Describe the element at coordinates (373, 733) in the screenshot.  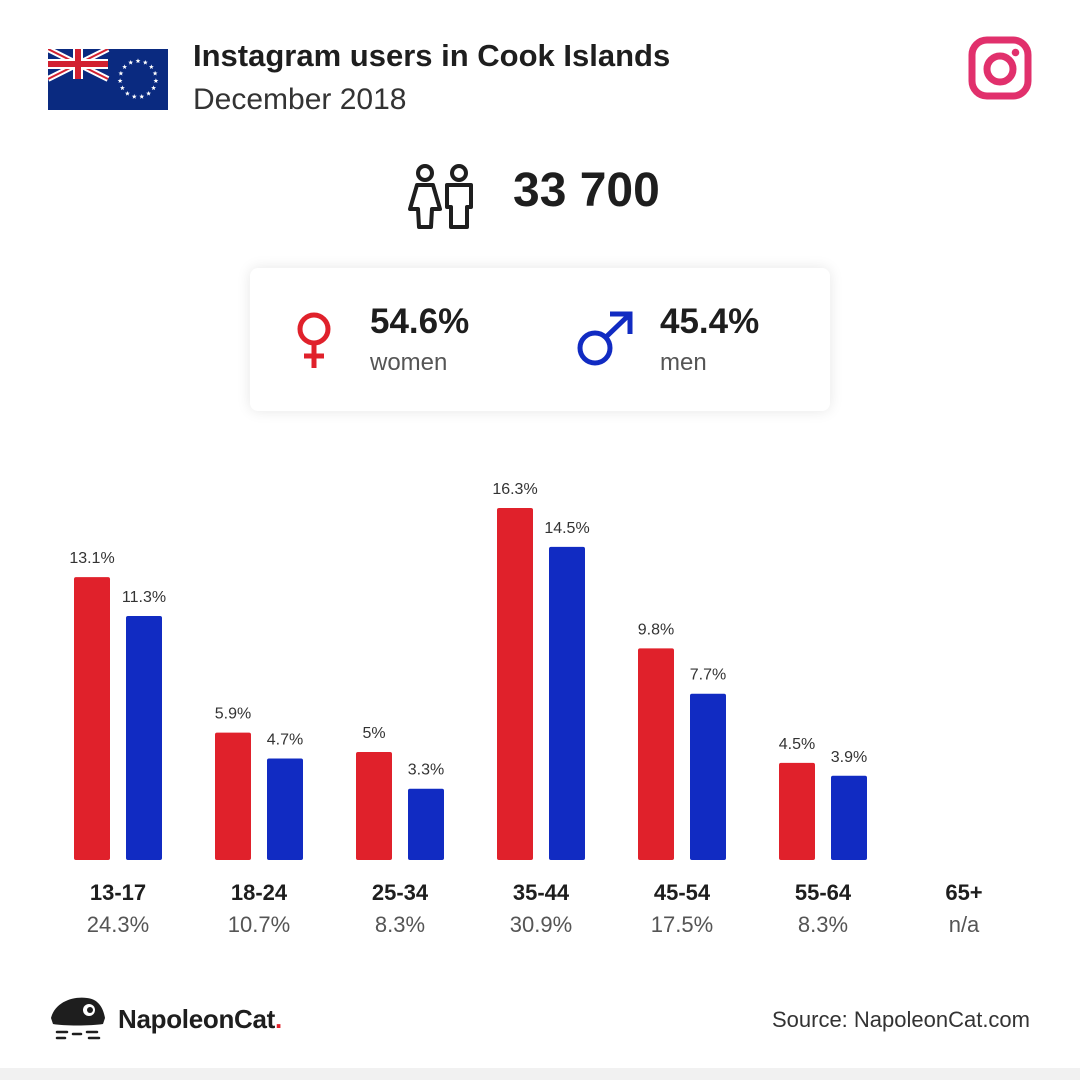
I see `bar-value-label: 5%` at that location.